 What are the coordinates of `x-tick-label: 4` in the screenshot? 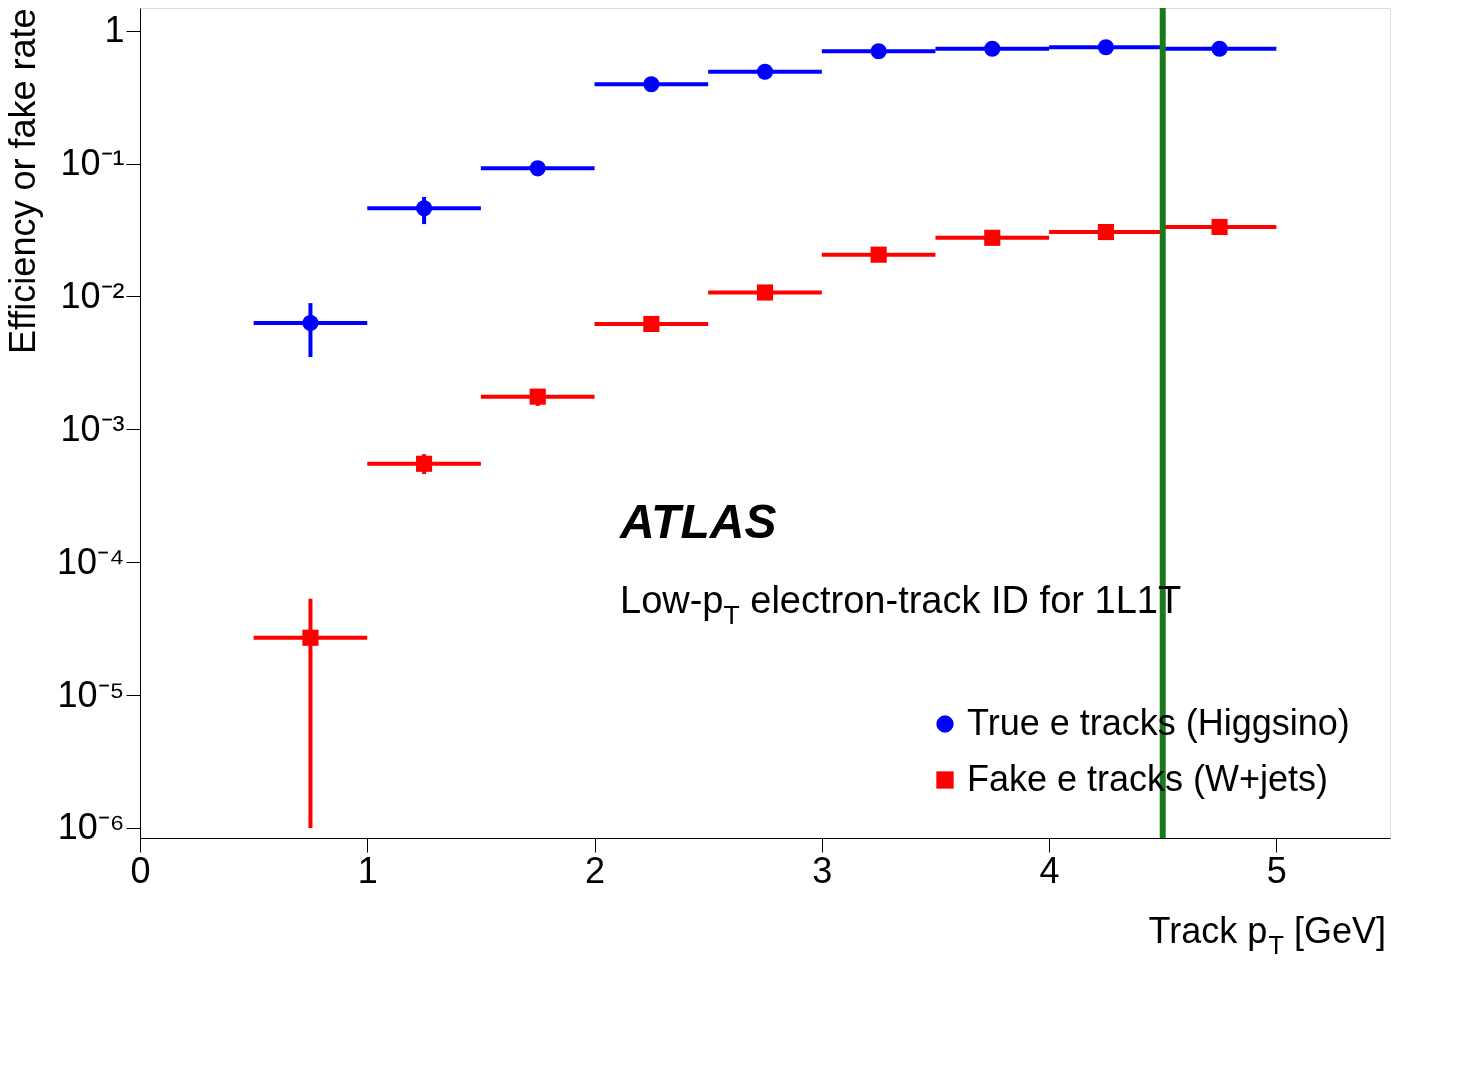 It's located at (1049, 870).